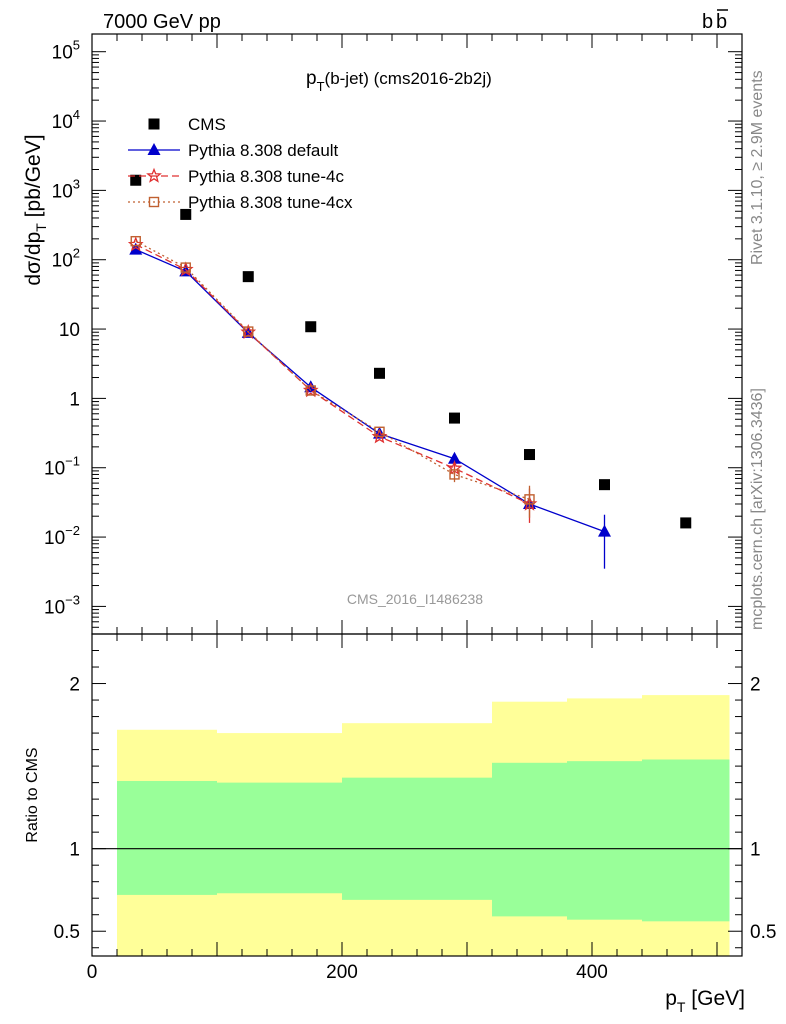 This screenshot has height=1024, width=786. What do you see at coordinates (399, 81) in the screenshot?
I see `chart-title: pT(b-jet) (cms2016-2b2j)` at bounding box center [399, 81].